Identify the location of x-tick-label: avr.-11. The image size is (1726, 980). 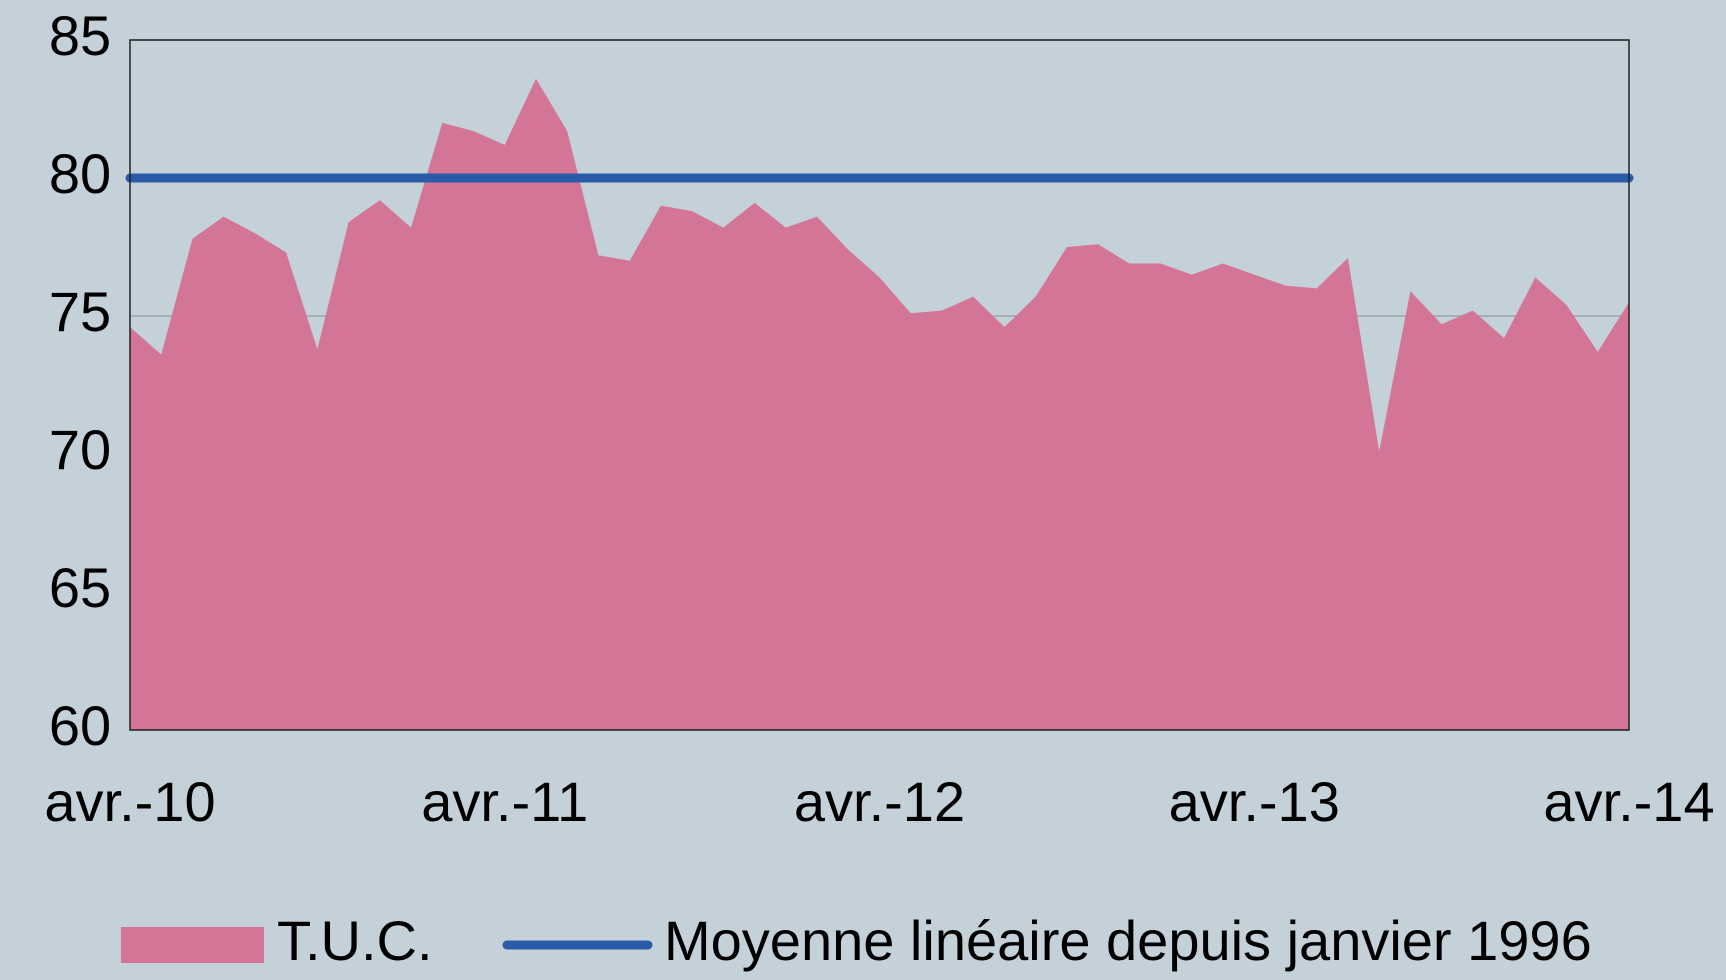
(504, 801).